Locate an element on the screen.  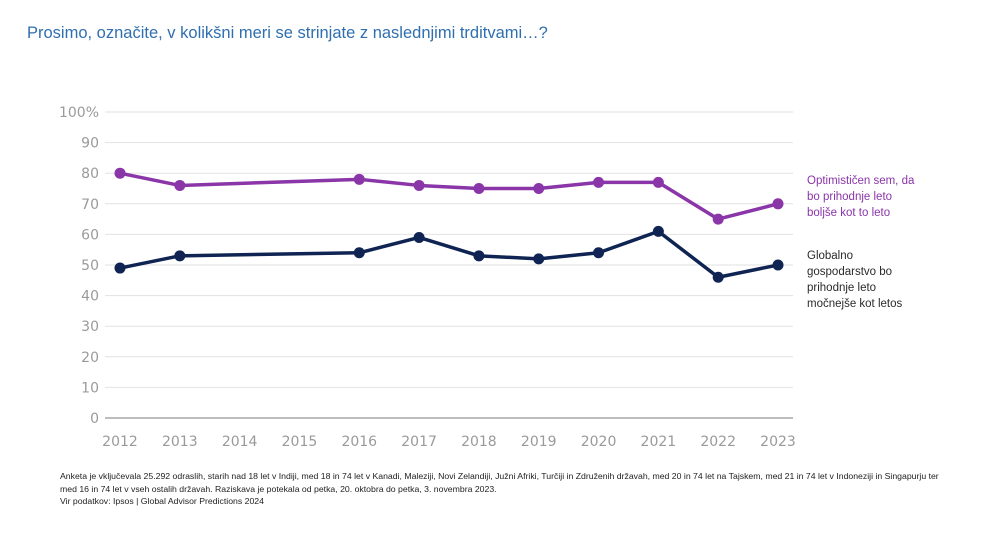
x-tick-label: 2019 is located at coordinates (539, 442).